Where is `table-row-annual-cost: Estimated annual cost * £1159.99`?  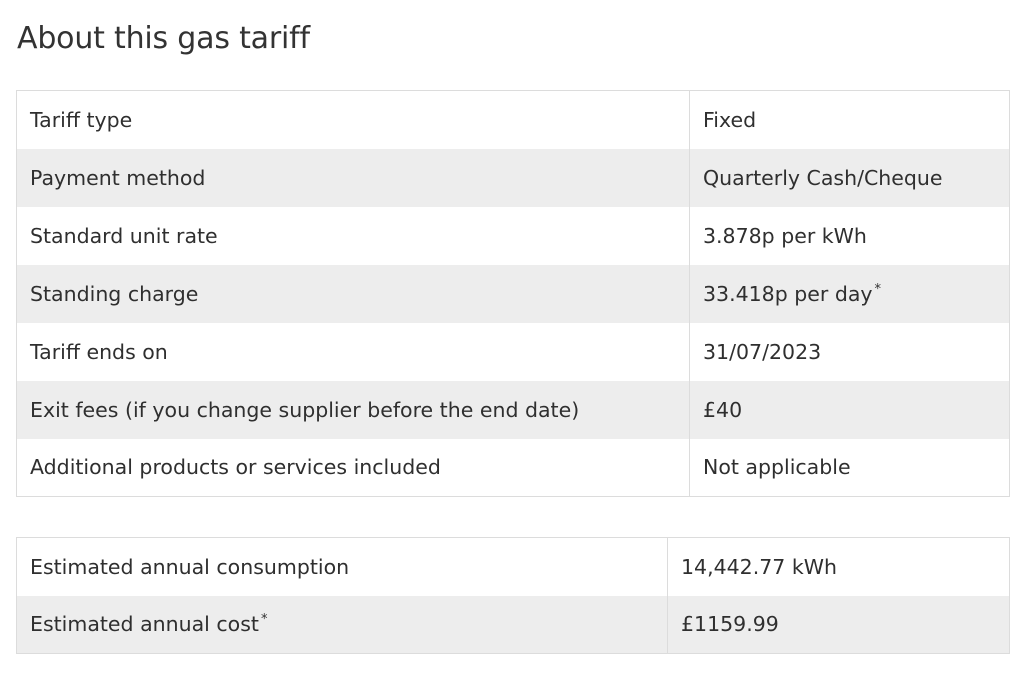 table-row-annual-cost: Estimated annual cost * £1159.99 is located at coordinates (513, 624).